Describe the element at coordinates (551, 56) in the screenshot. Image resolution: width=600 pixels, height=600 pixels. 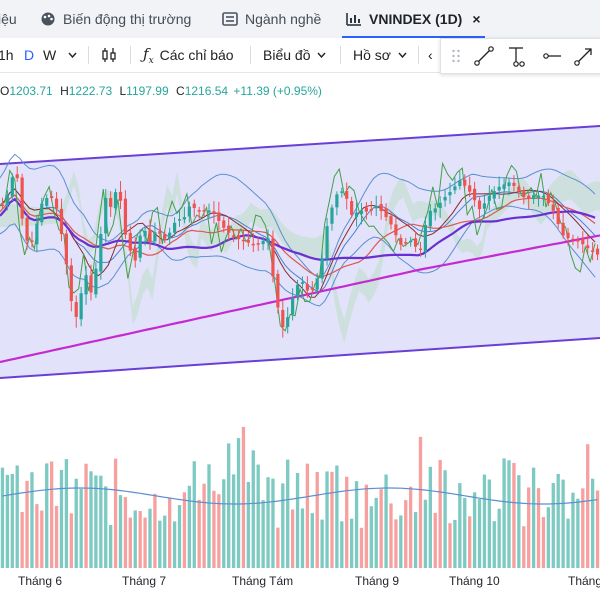
I see `horizontal-ray-icon` at that location.